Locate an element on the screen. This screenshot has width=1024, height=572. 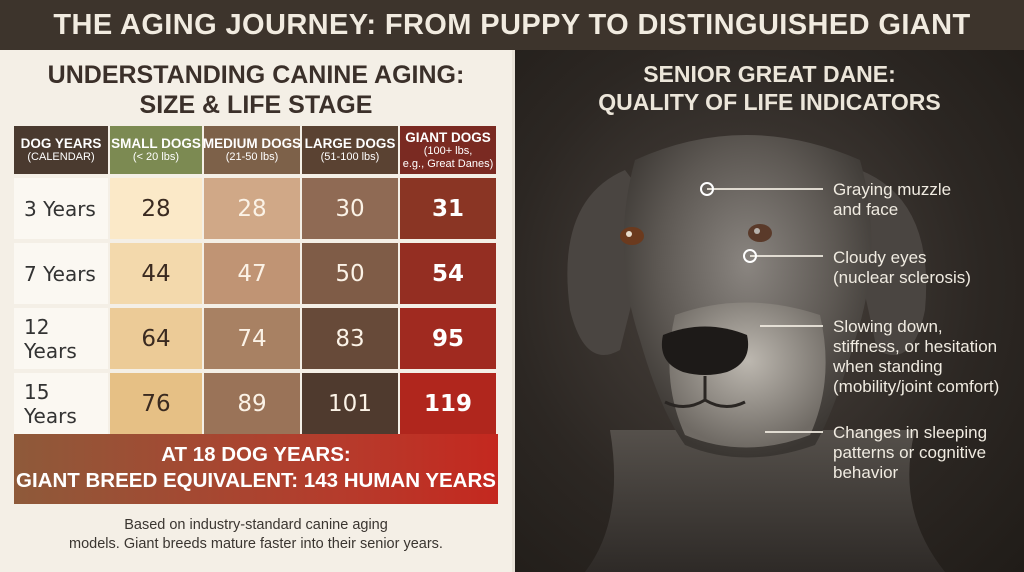
cell-large: 30 is located at coordinates (350, 208).